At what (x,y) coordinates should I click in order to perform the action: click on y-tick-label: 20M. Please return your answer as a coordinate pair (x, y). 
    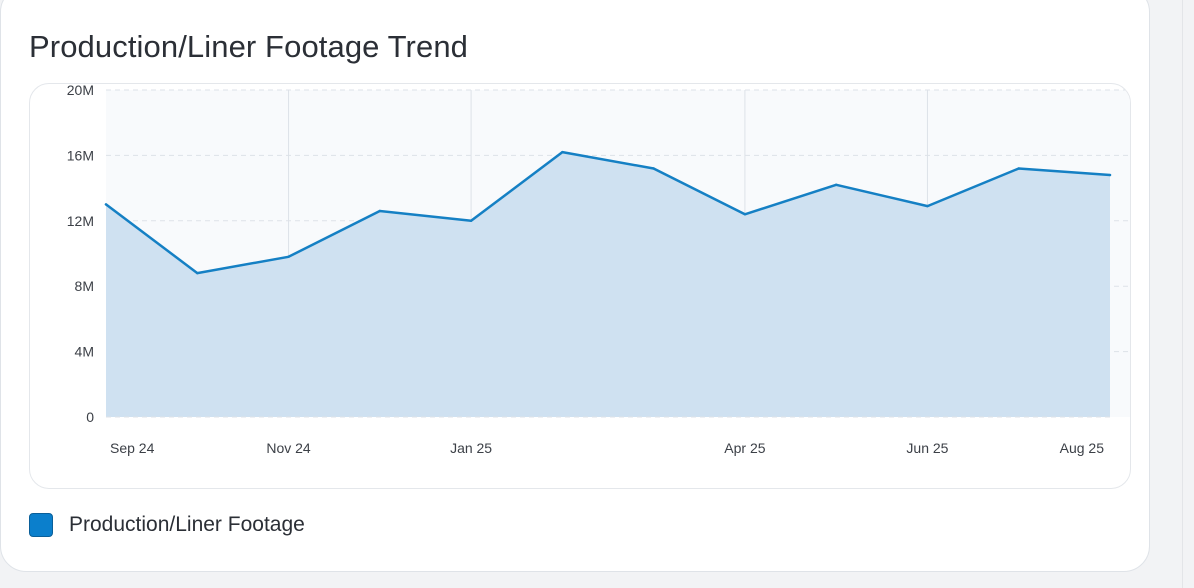
    Looking at the image, I should click on (80, 91).